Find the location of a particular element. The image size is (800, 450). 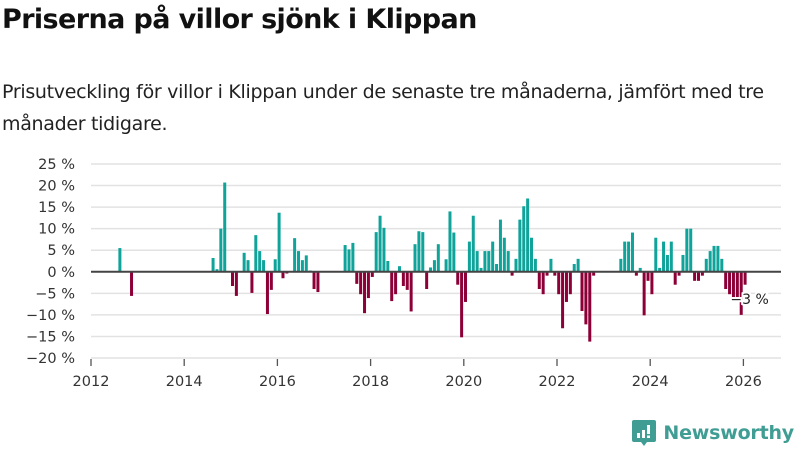

x-tick-label: 2022 is located at coordinates (557, 382).